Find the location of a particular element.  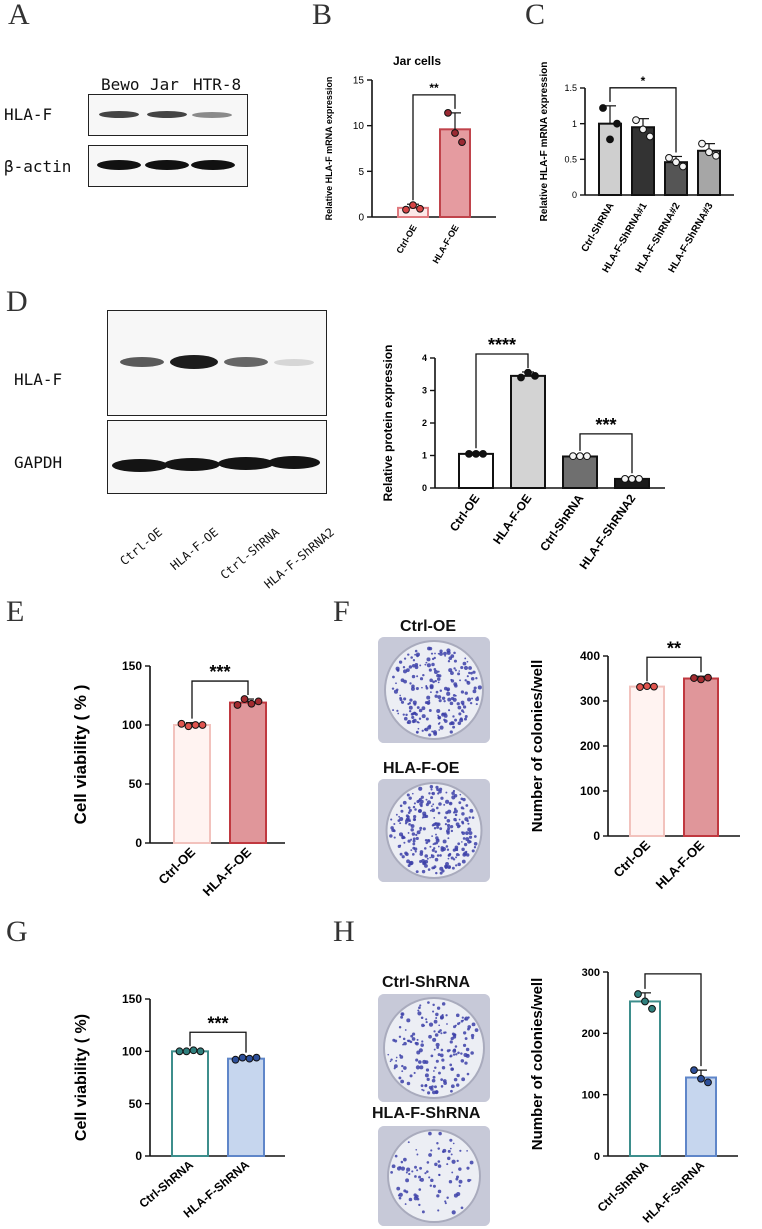

y-axis-label: Relative HLA-F mRNA expression is located at coordinates (544, 142).